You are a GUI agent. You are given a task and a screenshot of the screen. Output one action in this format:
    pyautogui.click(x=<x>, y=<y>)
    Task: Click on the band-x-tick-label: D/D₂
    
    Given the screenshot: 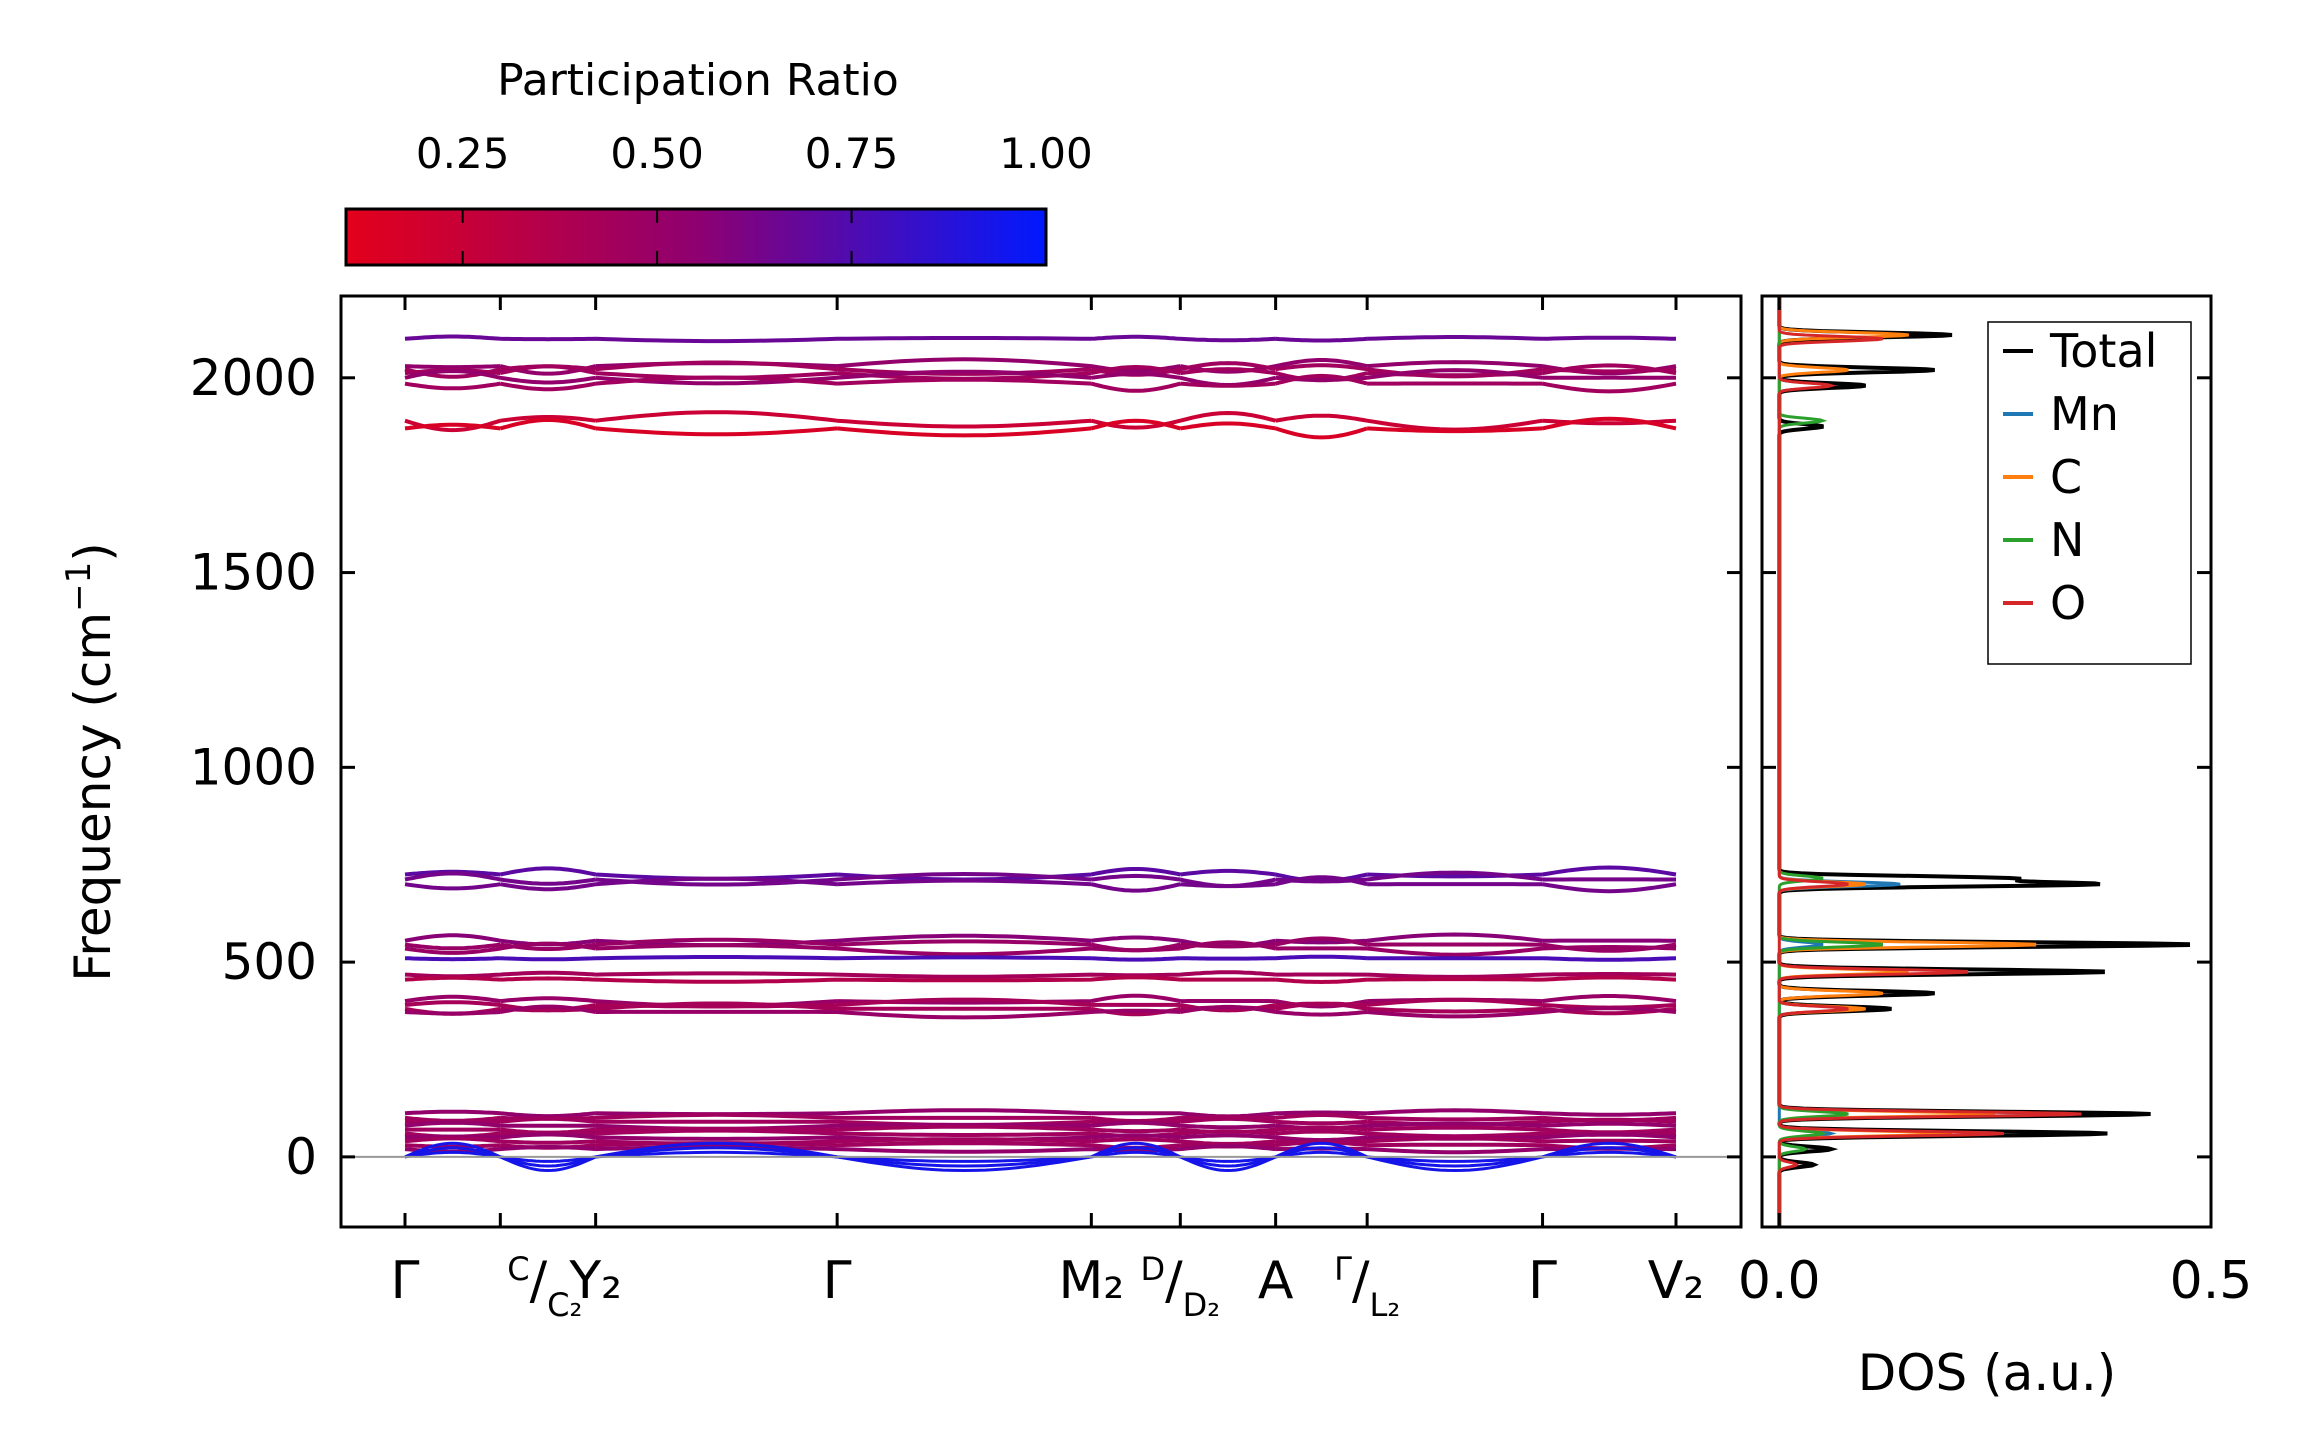 What is the action you would take?
    pyautogui.click(x=1180, y=1287)
    